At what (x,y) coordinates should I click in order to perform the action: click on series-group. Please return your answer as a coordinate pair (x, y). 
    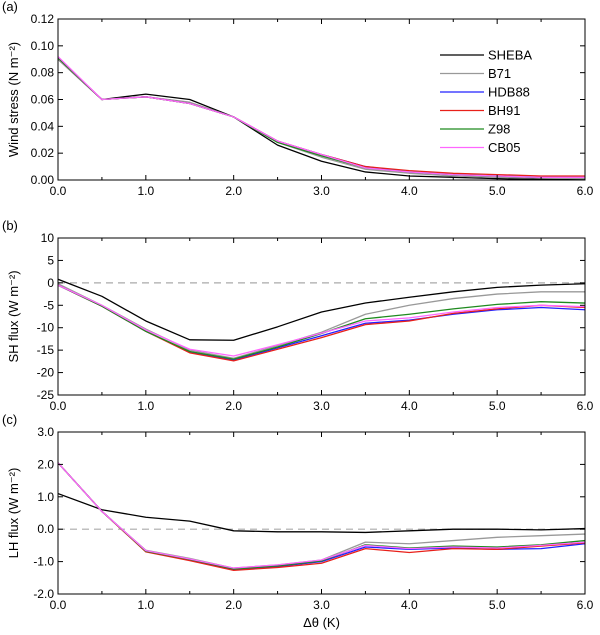
    Looking at the image, I should click on (321, 320).